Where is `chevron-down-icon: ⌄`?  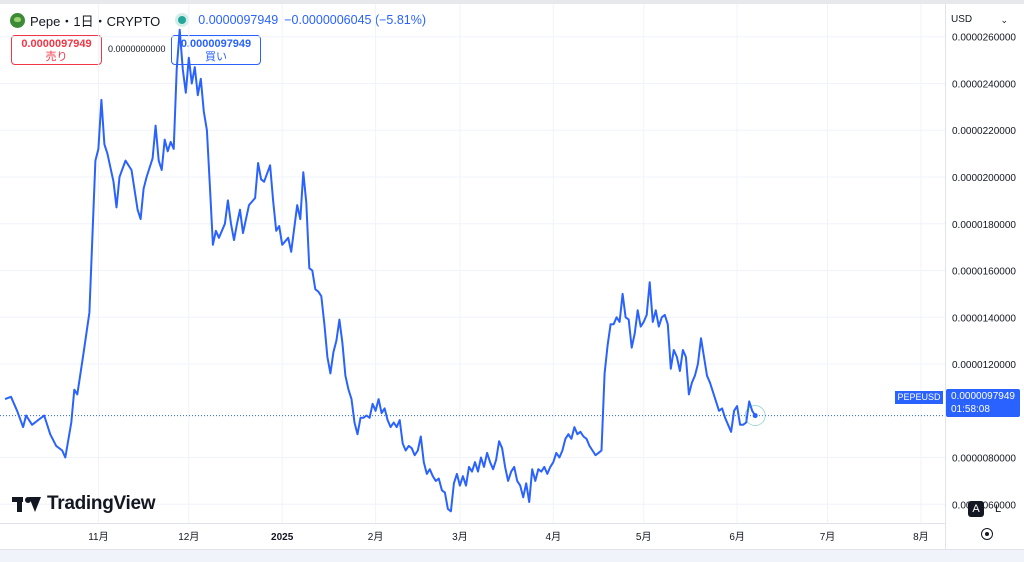 chevron-down-icon: ⌄ is located at coordinates (1004, 20).